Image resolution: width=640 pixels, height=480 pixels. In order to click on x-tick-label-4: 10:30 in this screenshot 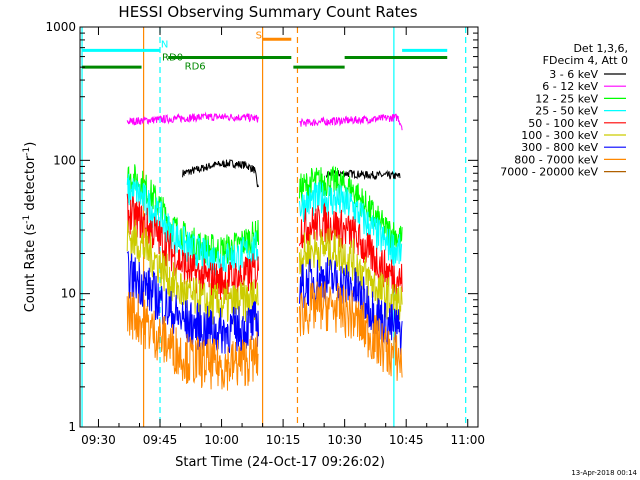, I will do `click(344, 440)`.